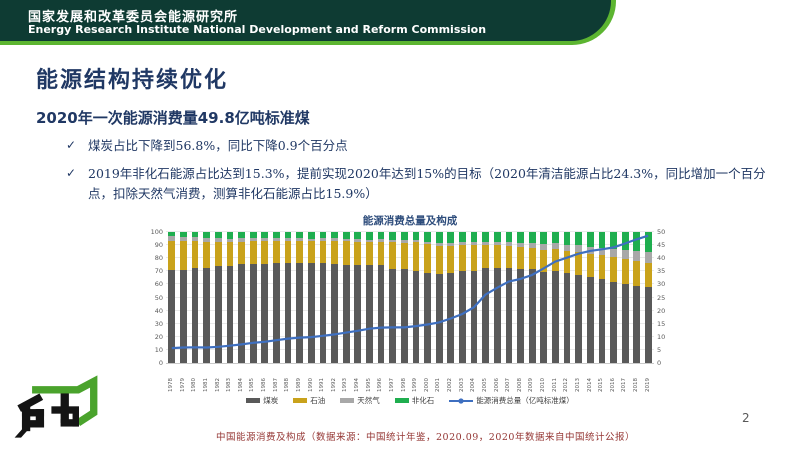 Image resolution: width=800 pixels, height=450 pixels. Describe the element at coordinates (217, 385) in the screenshot. I see `year-label: 1982` at that location.